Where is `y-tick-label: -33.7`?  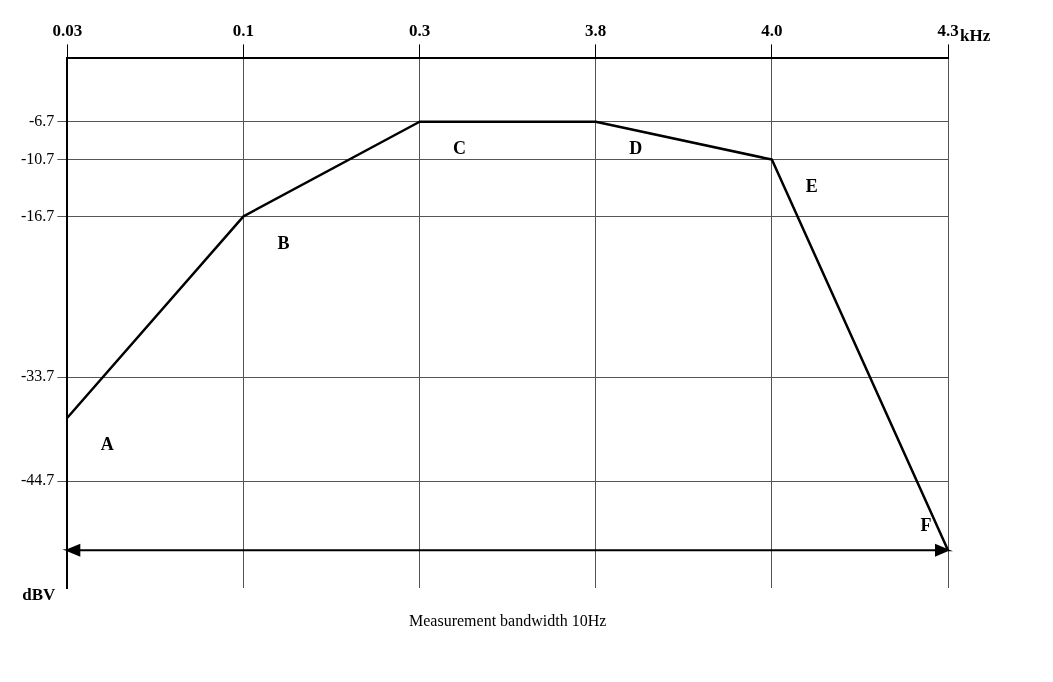 y-tick-label: -33.7 is located at coordinates (38, 376).